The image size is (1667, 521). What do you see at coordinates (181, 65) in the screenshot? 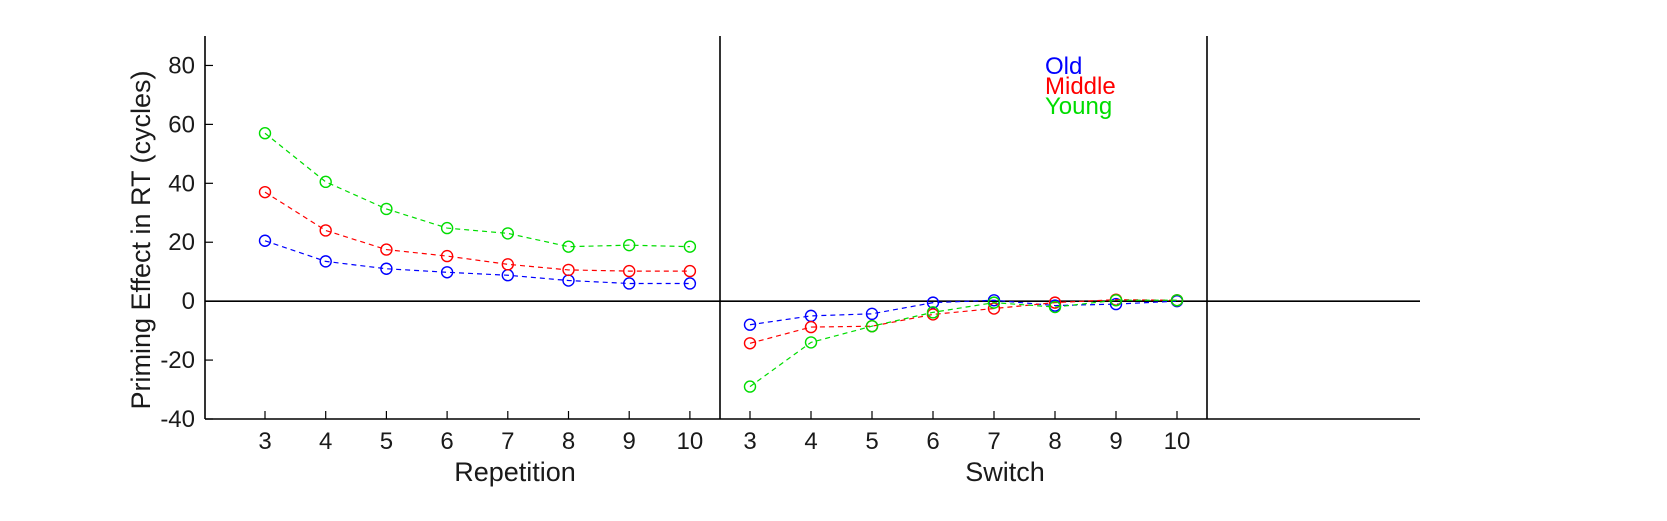
I see `y-tick-label: 80` at bounding box center [181, 65].